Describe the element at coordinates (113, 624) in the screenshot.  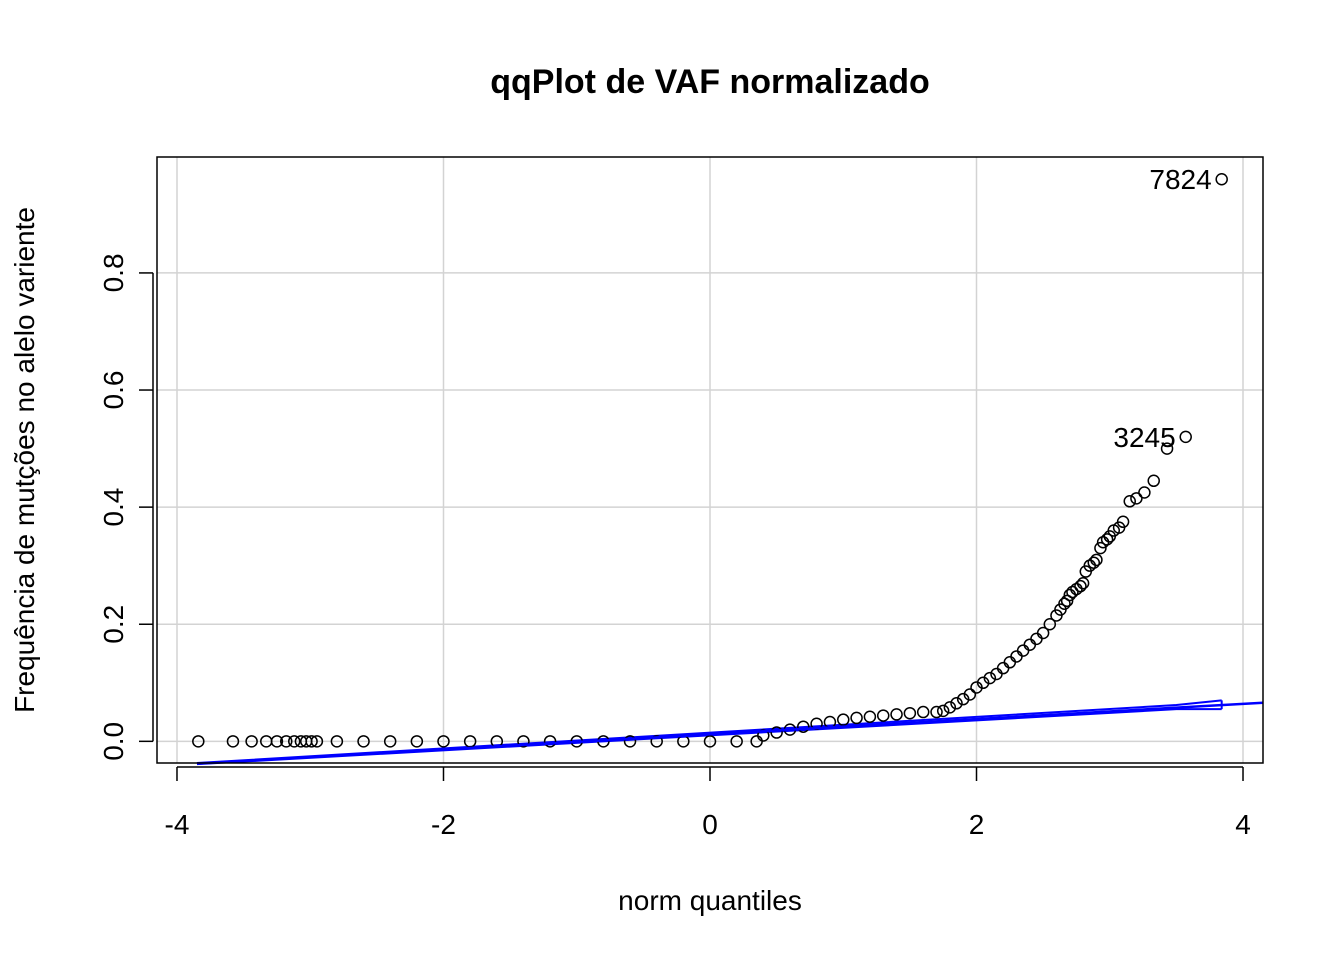
I see `y-tick-label: 0.2` at that location.